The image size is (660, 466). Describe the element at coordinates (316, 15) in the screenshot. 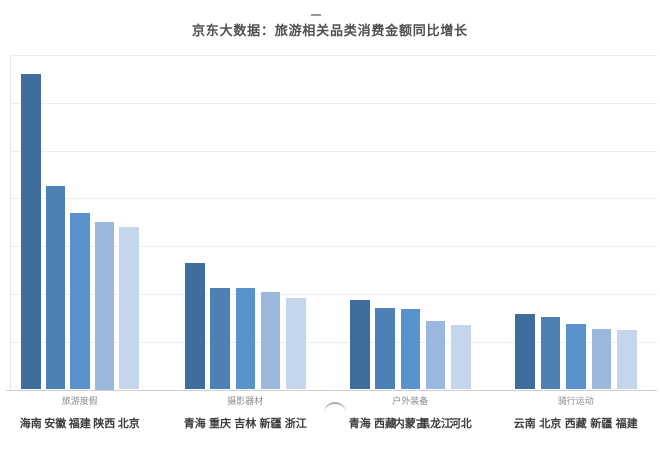

I see `legend-dash-mark` at that location.